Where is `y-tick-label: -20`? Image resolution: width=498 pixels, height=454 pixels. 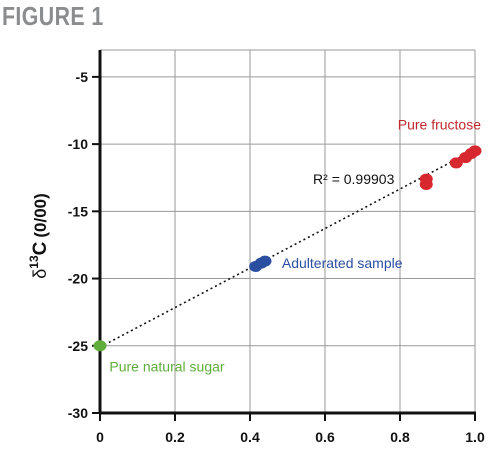 y-tick-label: -20 is located at coordinates (78, 279).